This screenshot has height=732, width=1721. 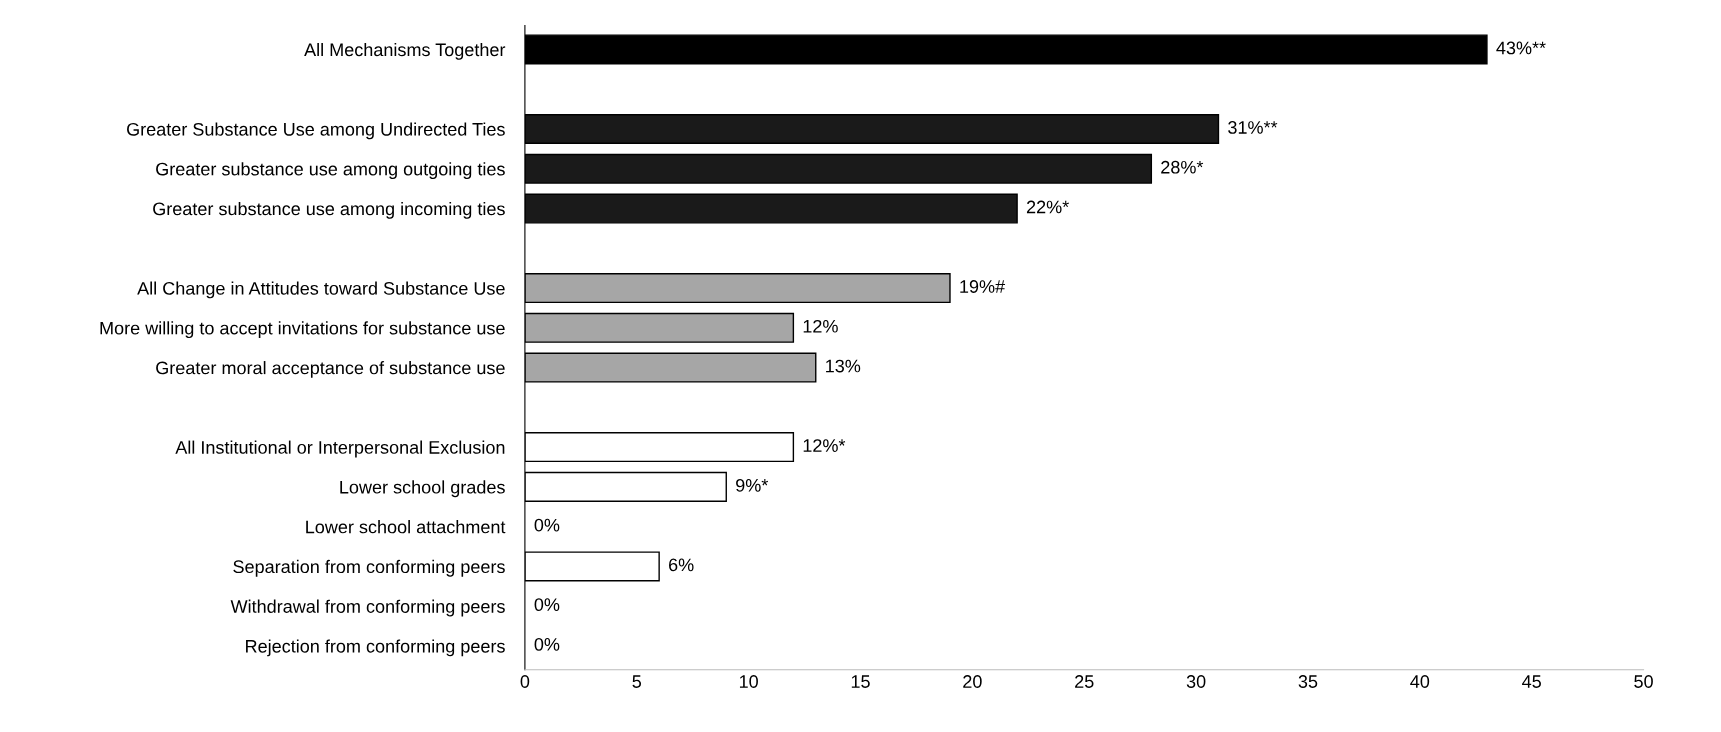 What do you see at coordinates (824, 445) in the screenshot?
I see `data-label: 12%*` at bounding box center [824, 445].